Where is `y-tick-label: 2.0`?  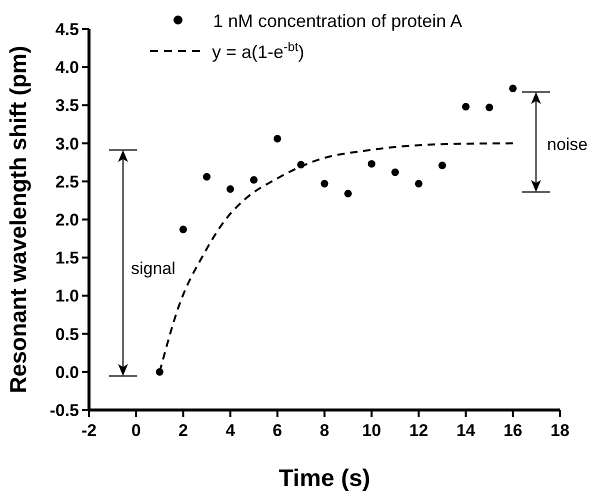 y-tick-label: 2.0 is located at coordinates (67, 220).